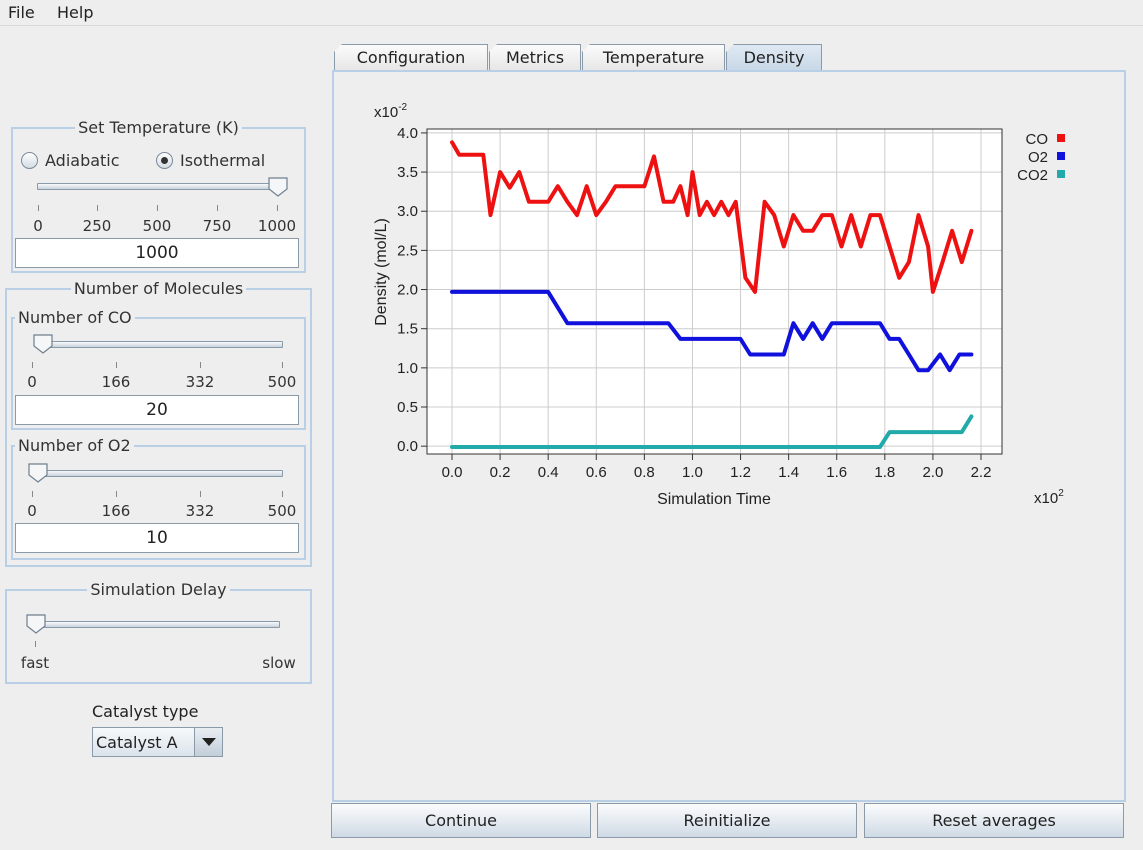 The image size is (1143, 850). What do you see at coordinates (279, 663) in the screenshot?
I see `delay-slow-label: slow` at bounding box center [279, 663].